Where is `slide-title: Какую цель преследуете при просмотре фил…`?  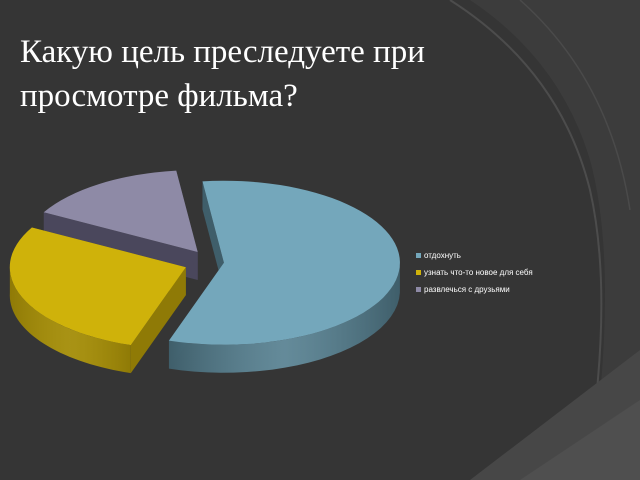 slide-title: Какую цель преследуете при просмотре фил… is located at coordinates (222, 74).